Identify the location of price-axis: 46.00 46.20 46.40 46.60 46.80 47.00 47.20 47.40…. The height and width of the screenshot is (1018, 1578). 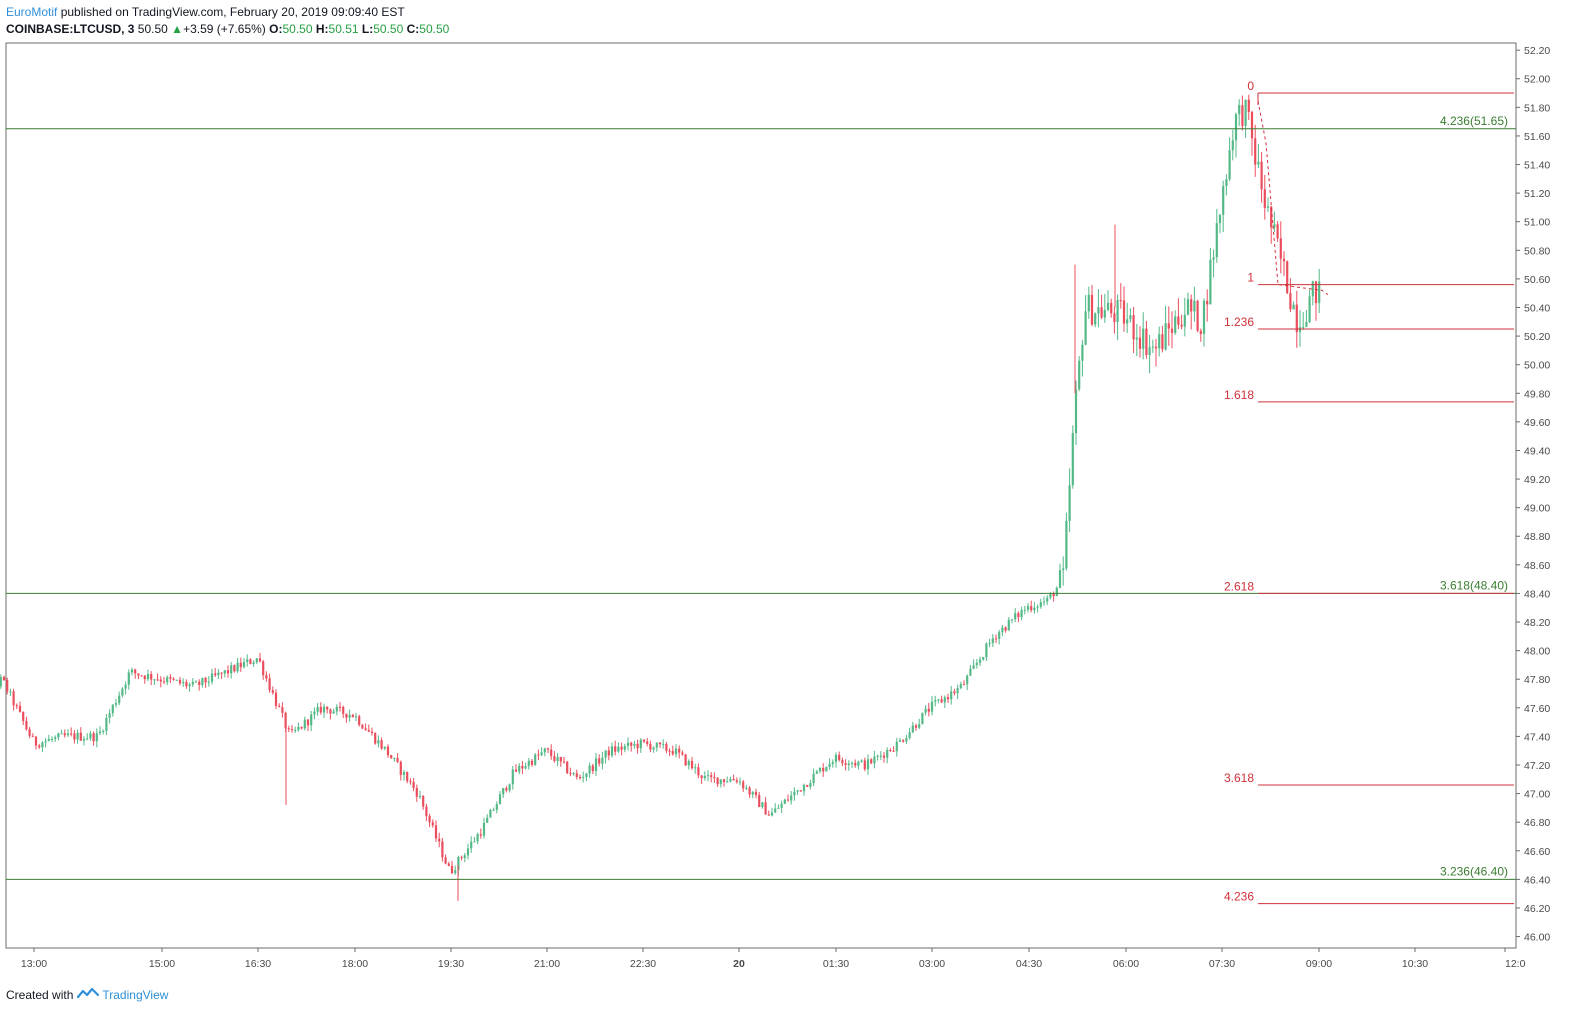
(1533, 494).